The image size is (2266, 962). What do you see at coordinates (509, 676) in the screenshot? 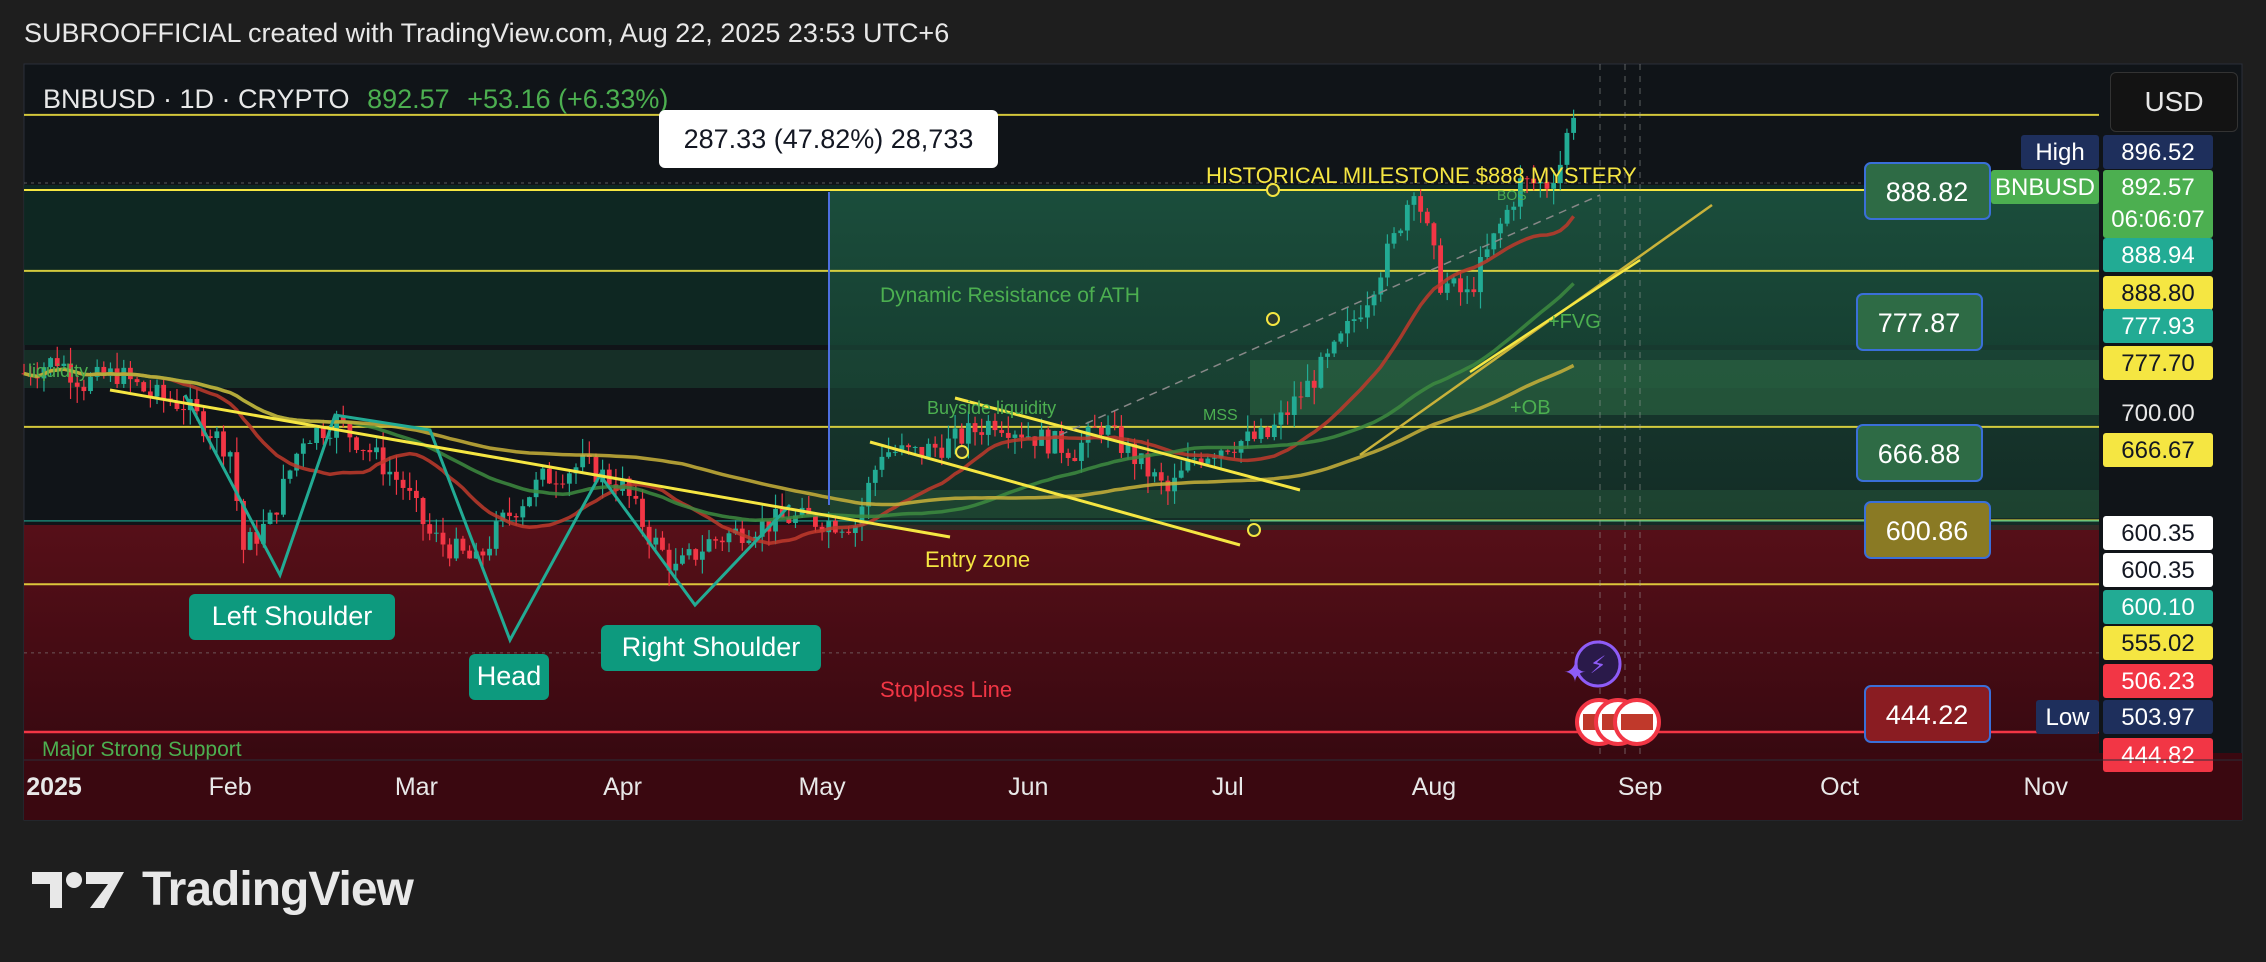
I see `head-label: Head` at bounding box center [509, 676].